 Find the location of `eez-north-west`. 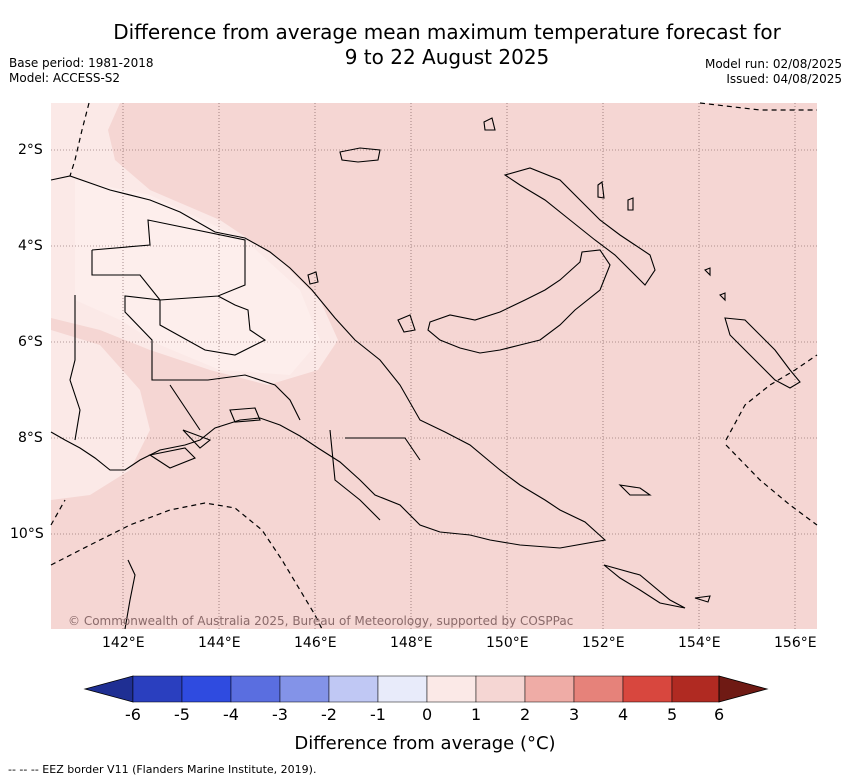

eez-north-west is located at coordinates (79, 139).